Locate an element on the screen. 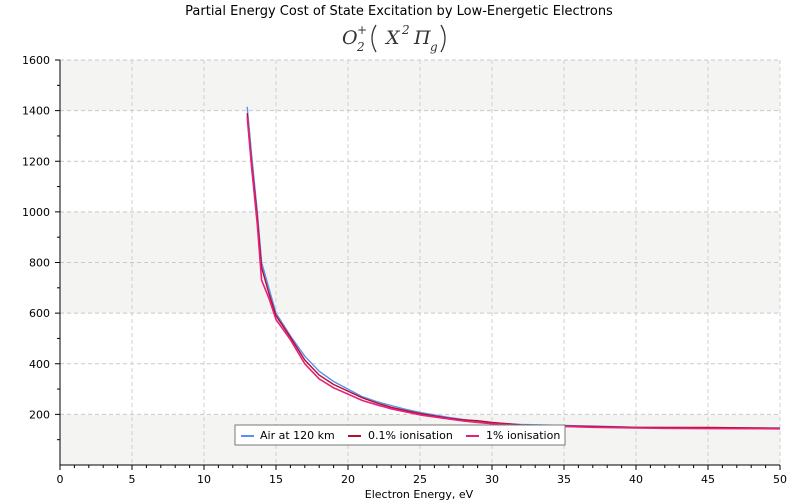 This screenshot has width=800, height=500. legend-label-0-1-ionisation: 0.1% ionisation is located at coordinates (410, 435).